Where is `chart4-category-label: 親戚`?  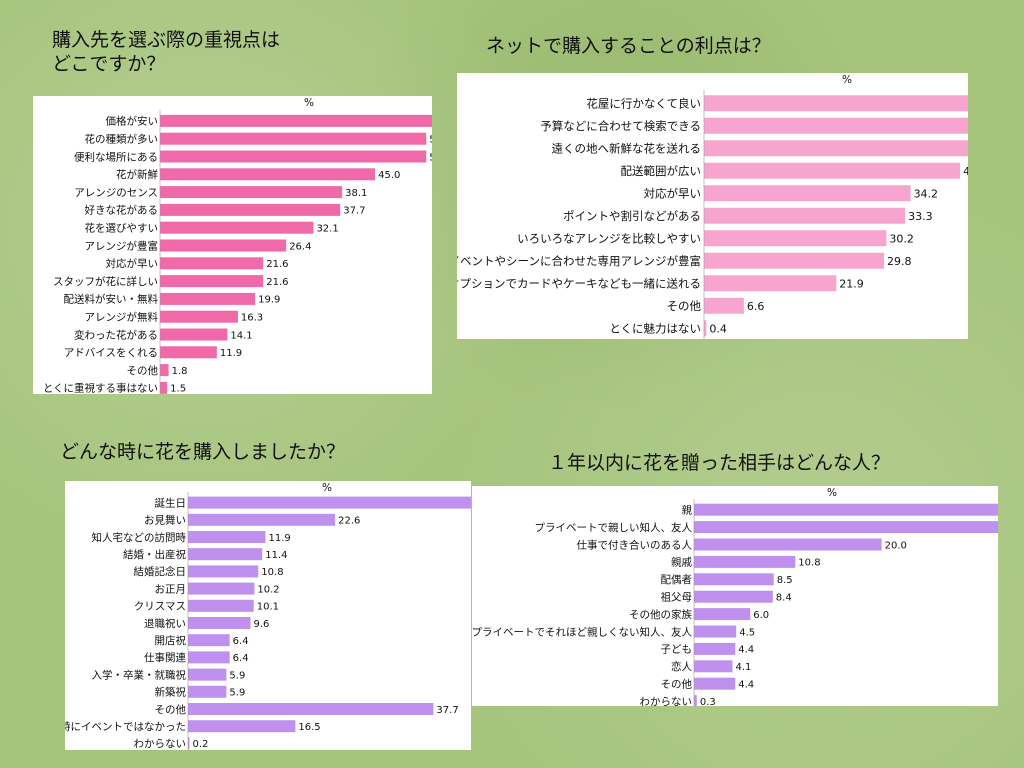 chart4-category-label: 親戚 is located at coordinates (681, 562).